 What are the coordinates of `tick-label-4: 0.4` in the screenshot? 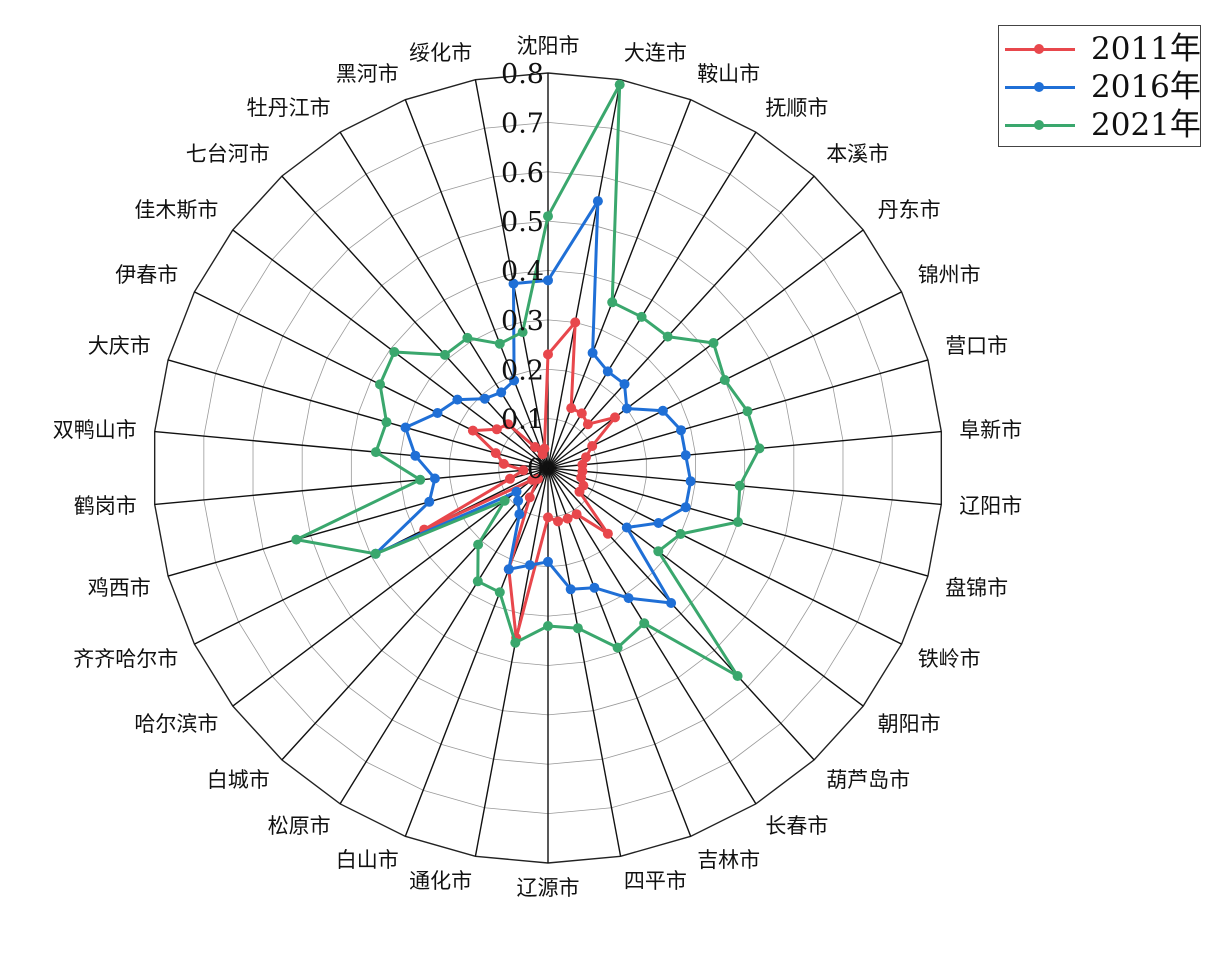 It's located at (522, 272).